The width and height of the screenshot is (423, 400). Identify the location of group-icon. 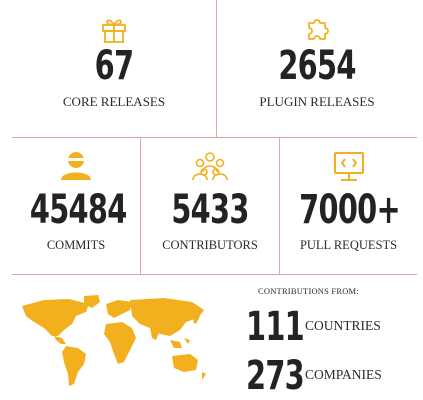
(210, 166).